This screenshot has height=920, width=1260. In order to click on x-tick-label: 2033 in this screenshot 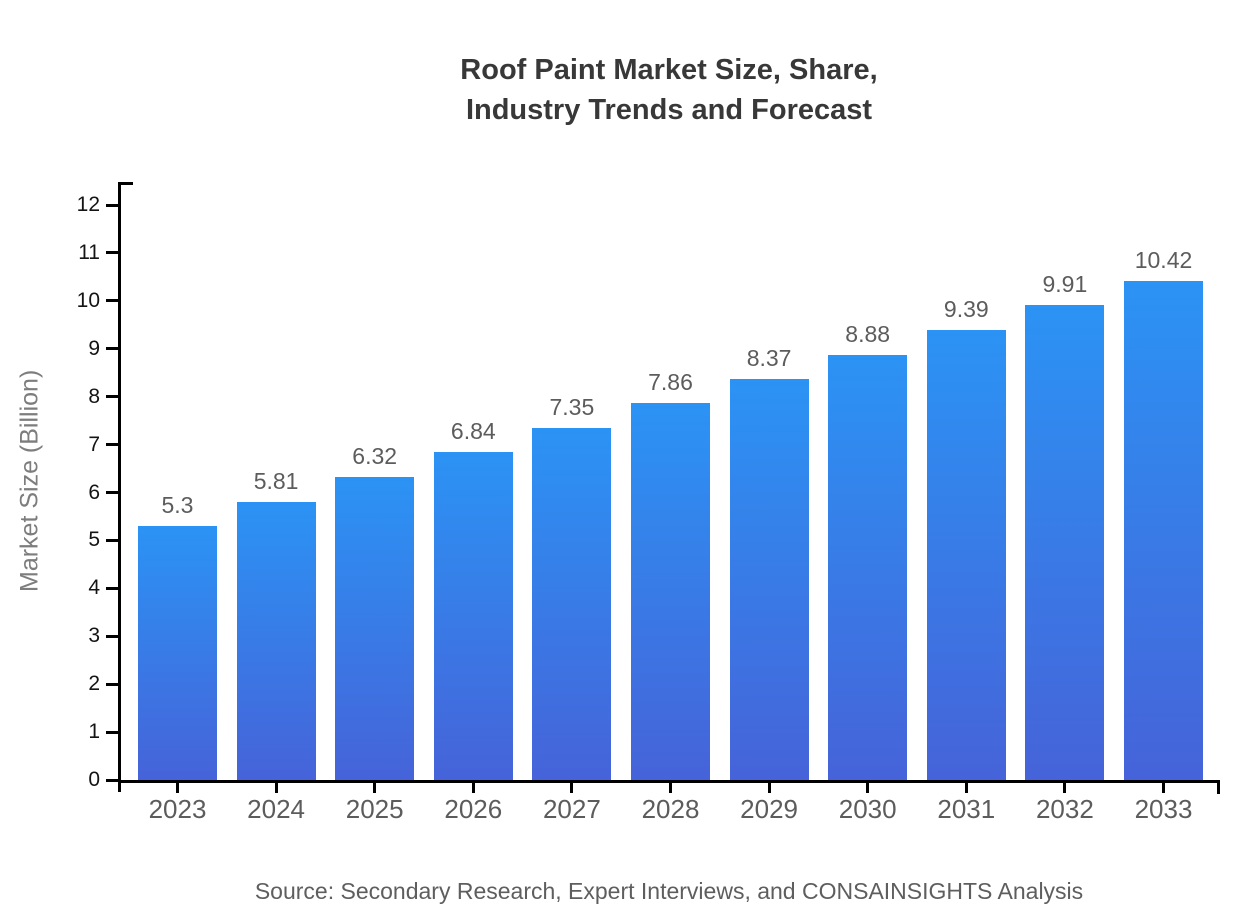, I will do `click(1163, 809)`.